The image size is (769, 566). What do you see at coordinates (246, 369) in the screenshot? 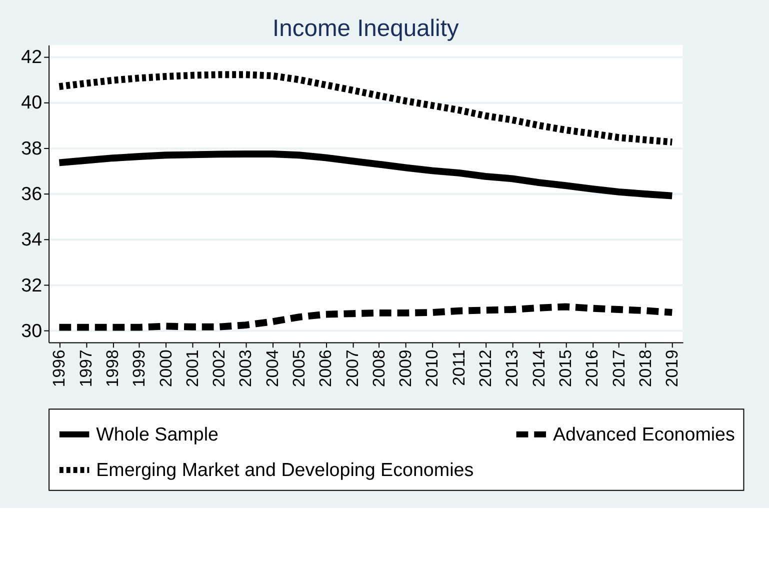
I see `x-tick-label: 2003` at bounding box center [246, 369].